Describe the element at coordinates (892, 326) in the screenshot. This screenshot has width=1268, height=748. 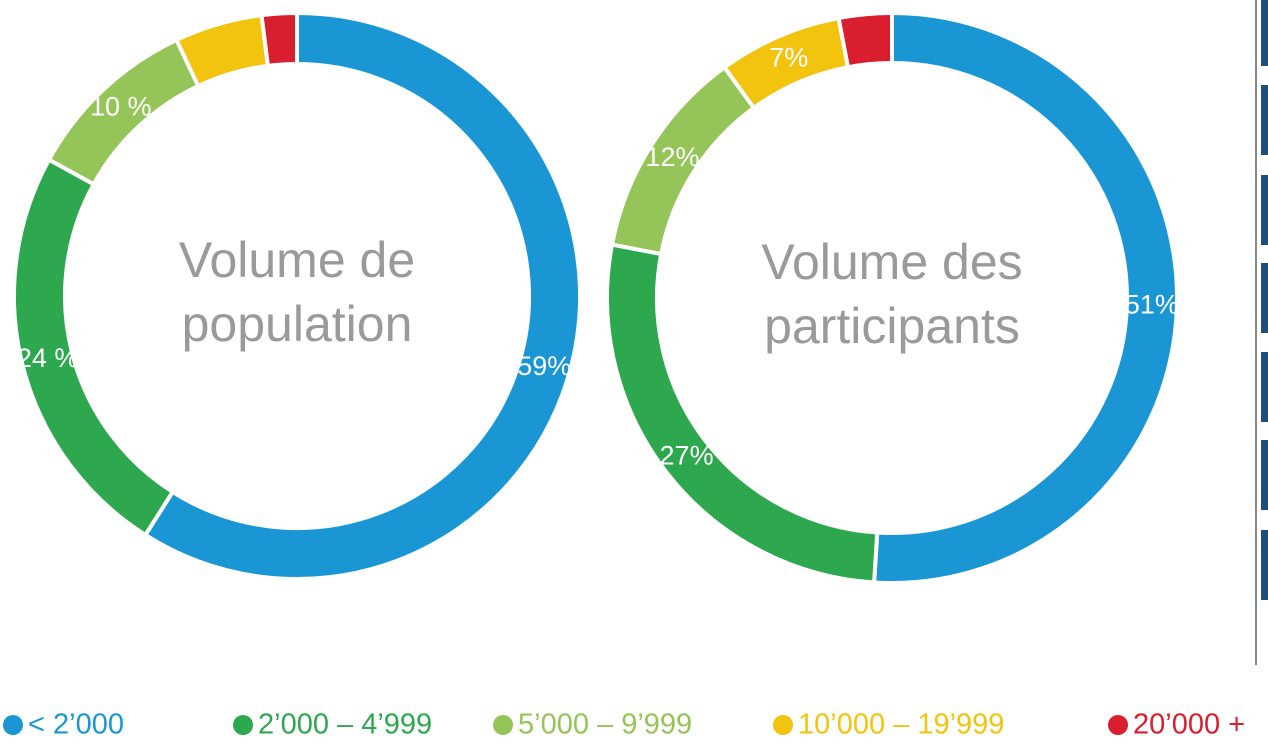
I see `center-title: participants` at that location.